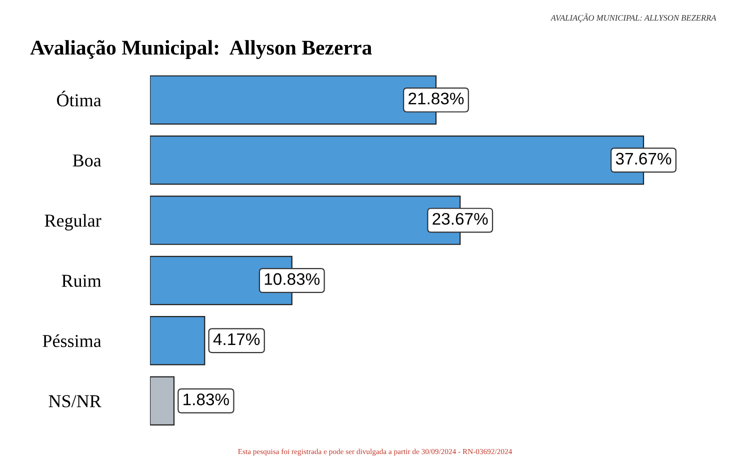 The image size is (750, 472). Describe the element at coordinates (292, 279) in the screenshot. I see `data-label: 10.83%` at that location.